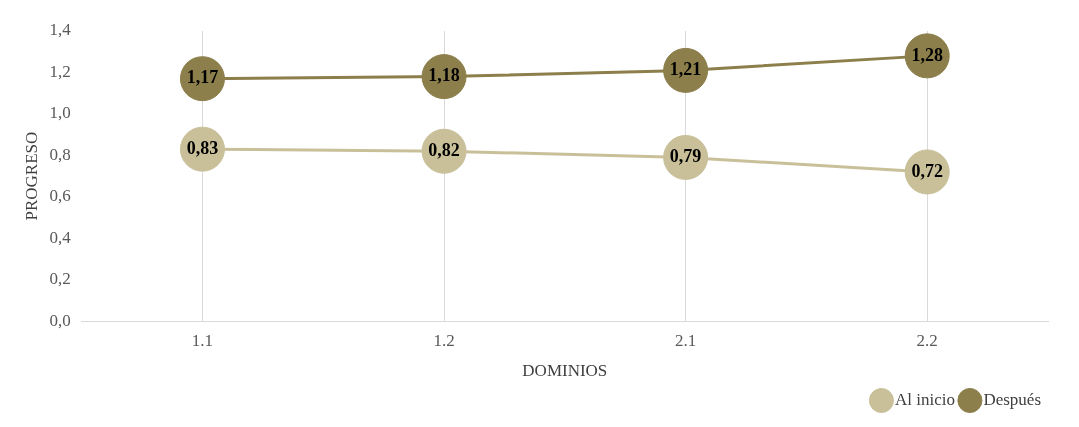 The image size is (1079, 427). I want to click on data-label: 1,28, so click(927, 54).